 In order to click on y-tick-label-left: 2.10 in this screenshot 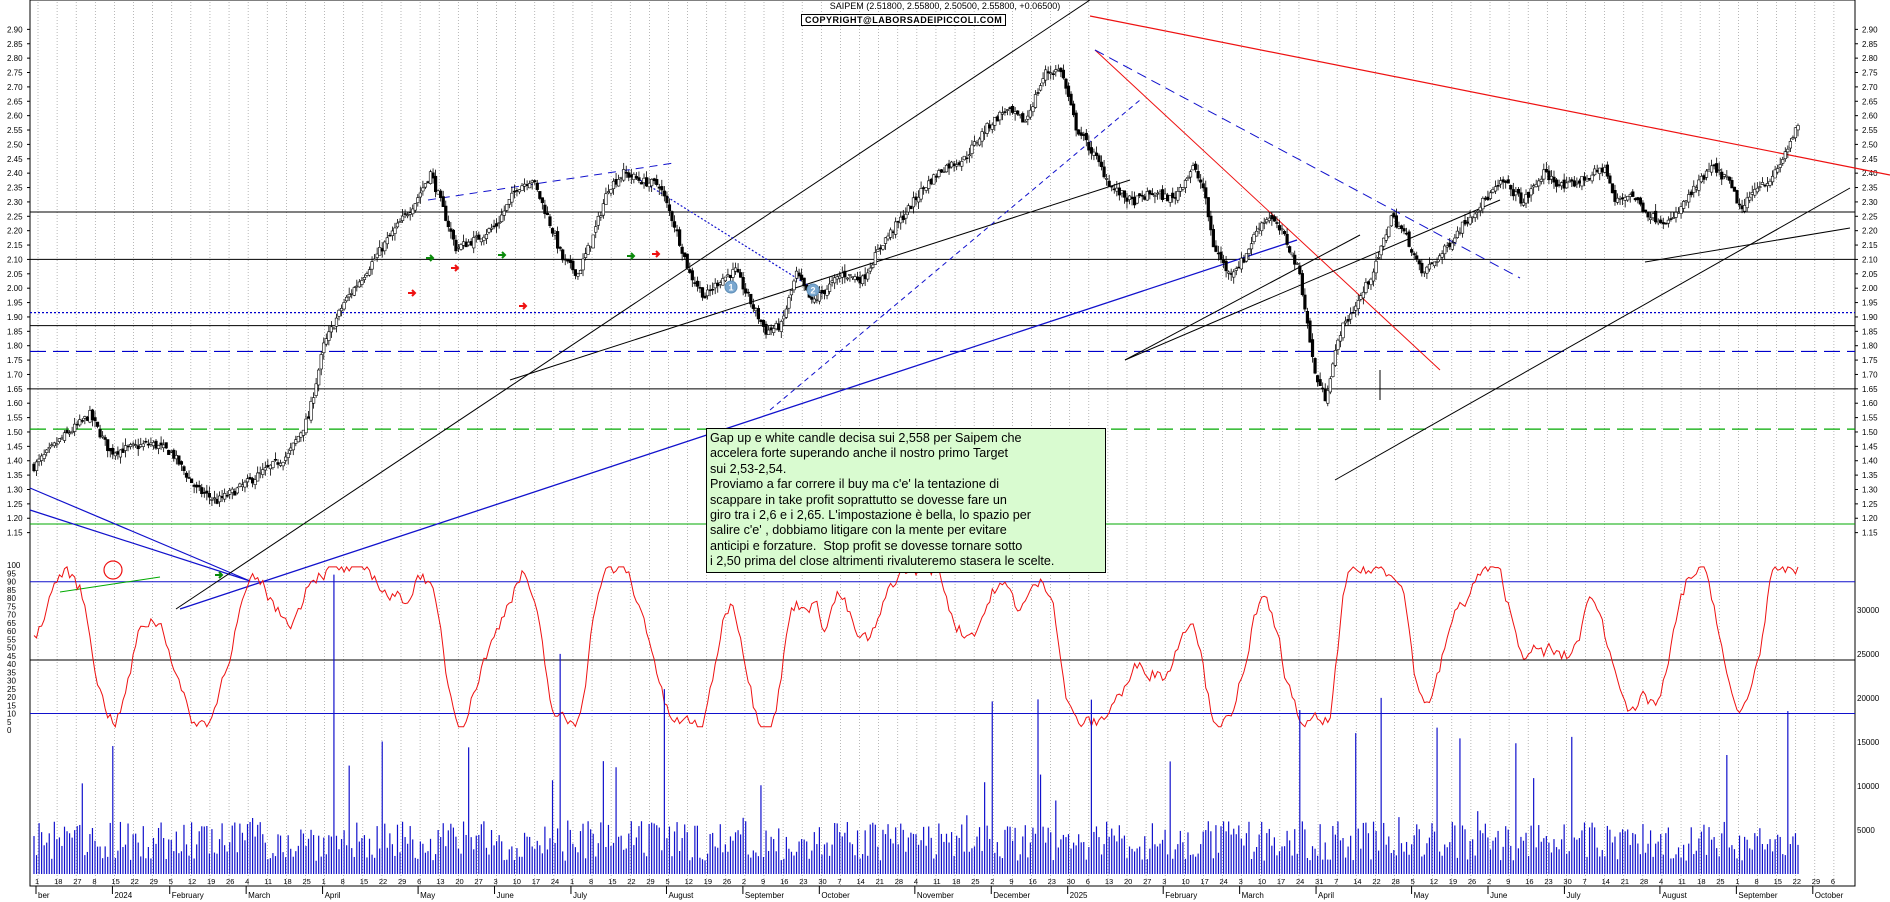, I will do `click(15, 259)`.